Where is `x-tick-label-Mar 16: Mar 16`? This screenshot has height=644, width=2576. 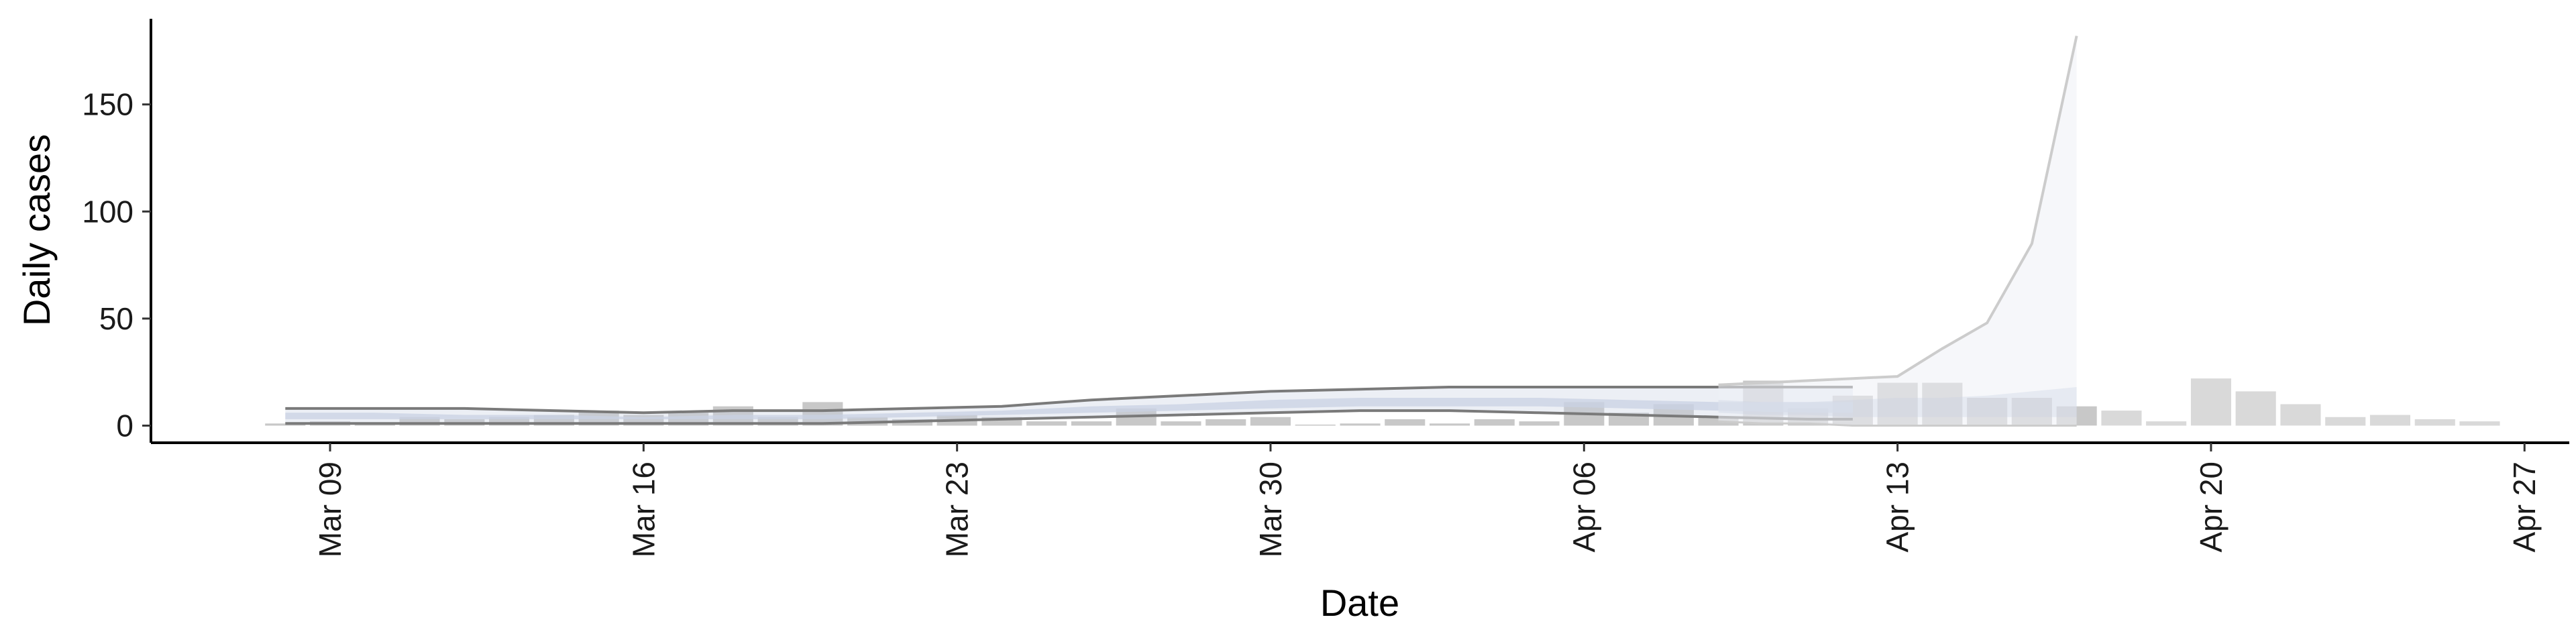 x-tick-label-Mar 16: Mar 16 is located at coordinates (643, 509).